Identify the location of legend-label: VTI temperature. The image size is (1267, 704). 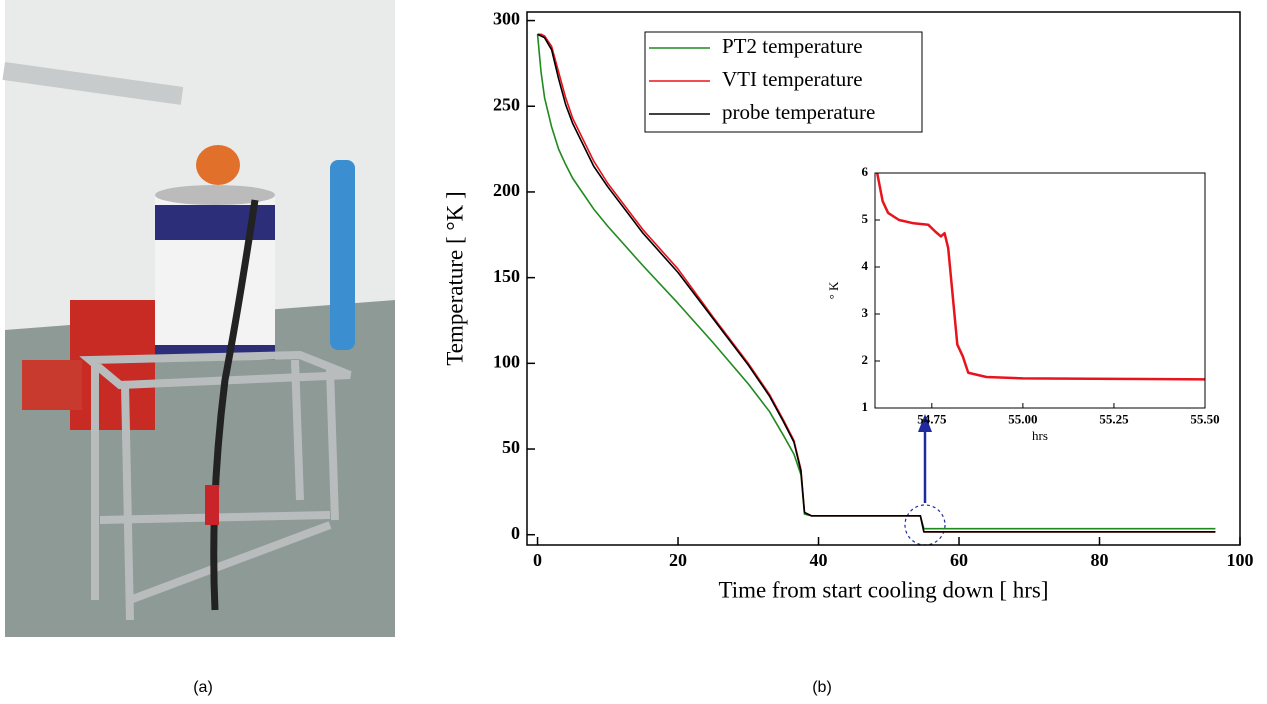
(792, 79).